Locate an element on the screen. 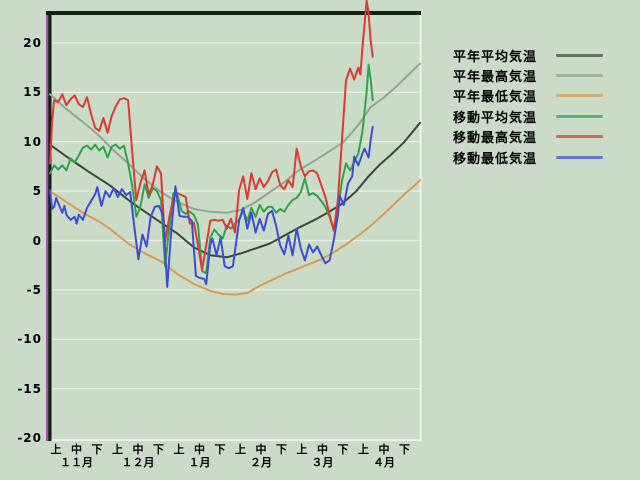  y-axis-tick-label-20: 20 is located at coordinates (32, 42).